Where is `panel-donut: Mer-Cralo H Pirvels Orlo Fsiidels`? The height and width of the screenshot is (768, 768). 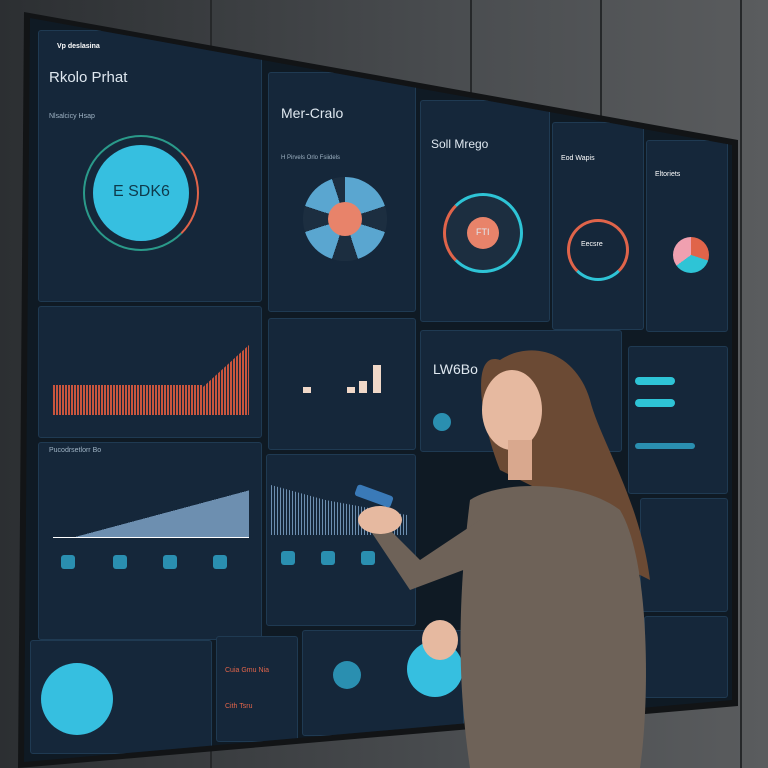 panel-donut: Mer-Cralo H Pirvels Orlo Fsiidels is located at coordinates (342, 192).